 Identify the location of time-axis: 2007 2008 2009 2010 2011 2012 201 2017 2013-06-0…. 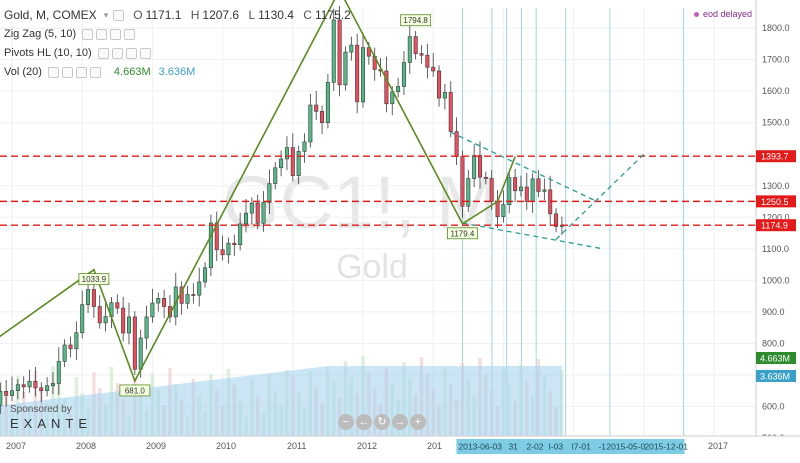
(400, 449).